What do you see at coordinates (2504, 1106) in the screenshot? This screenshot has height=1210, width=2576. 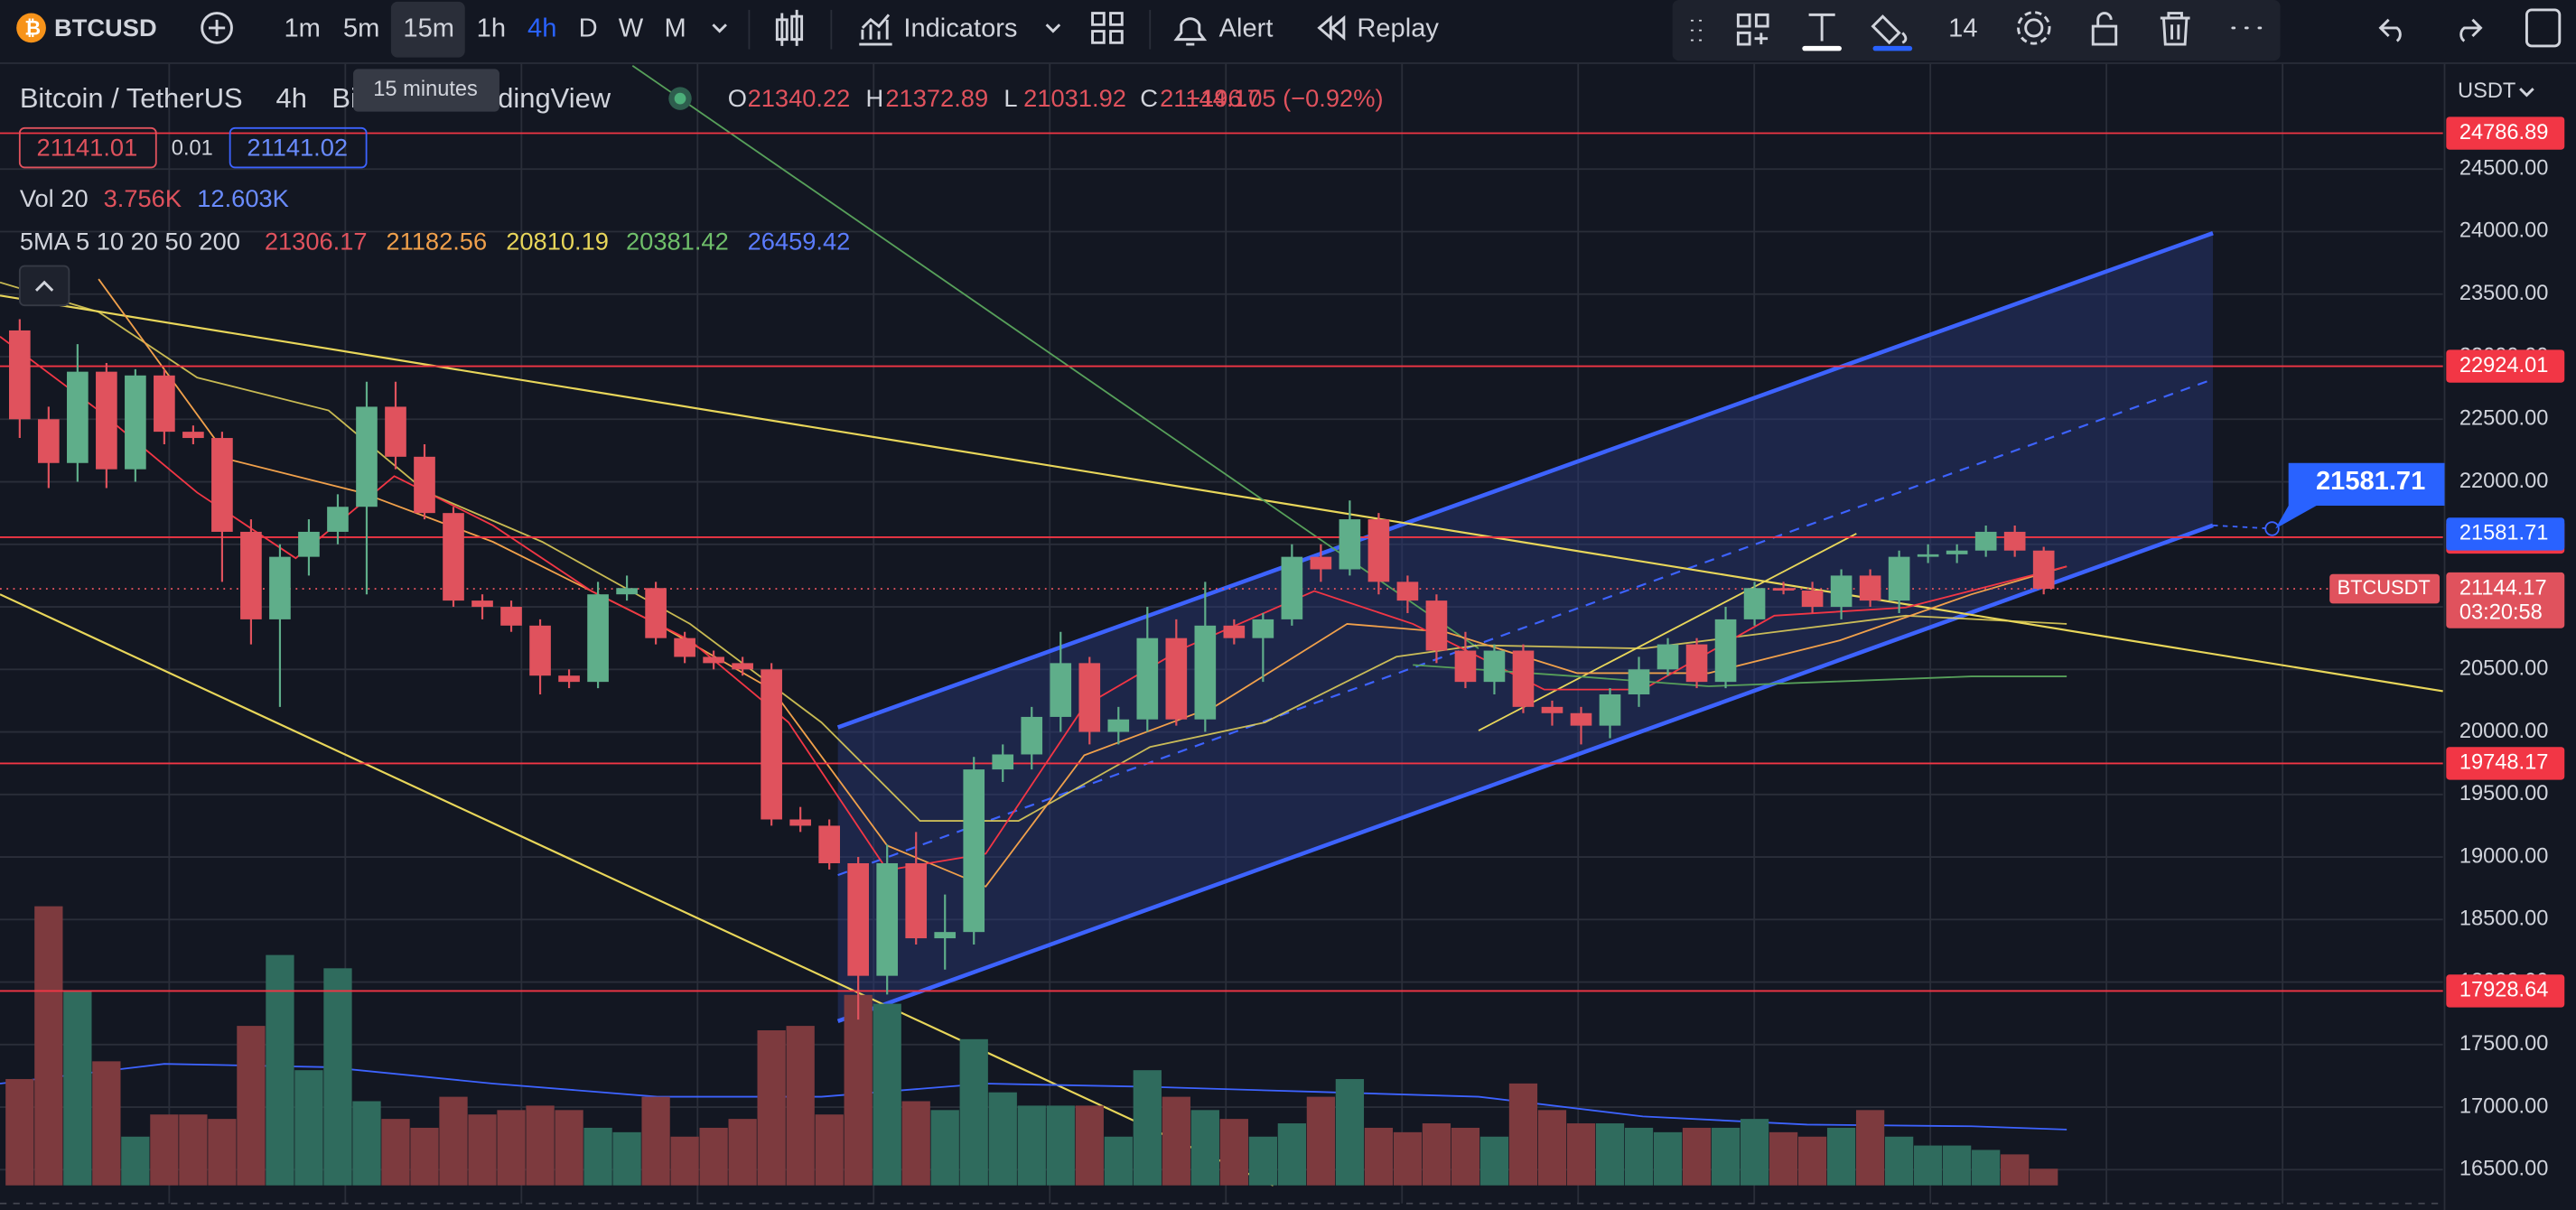 I see `y-tick-label: 17000.00` at bounding box center [2504, 1106].